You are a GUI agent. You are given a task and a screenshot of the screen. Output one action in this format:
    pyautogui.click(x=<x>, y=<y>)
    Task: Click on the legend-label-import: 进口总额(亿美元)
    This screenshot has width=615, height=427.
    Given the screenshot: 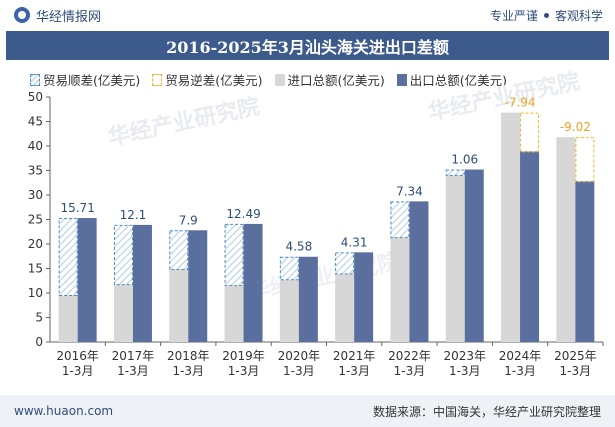 What is the action you would take?
    pyautogui.click(x=336, y=80)
    